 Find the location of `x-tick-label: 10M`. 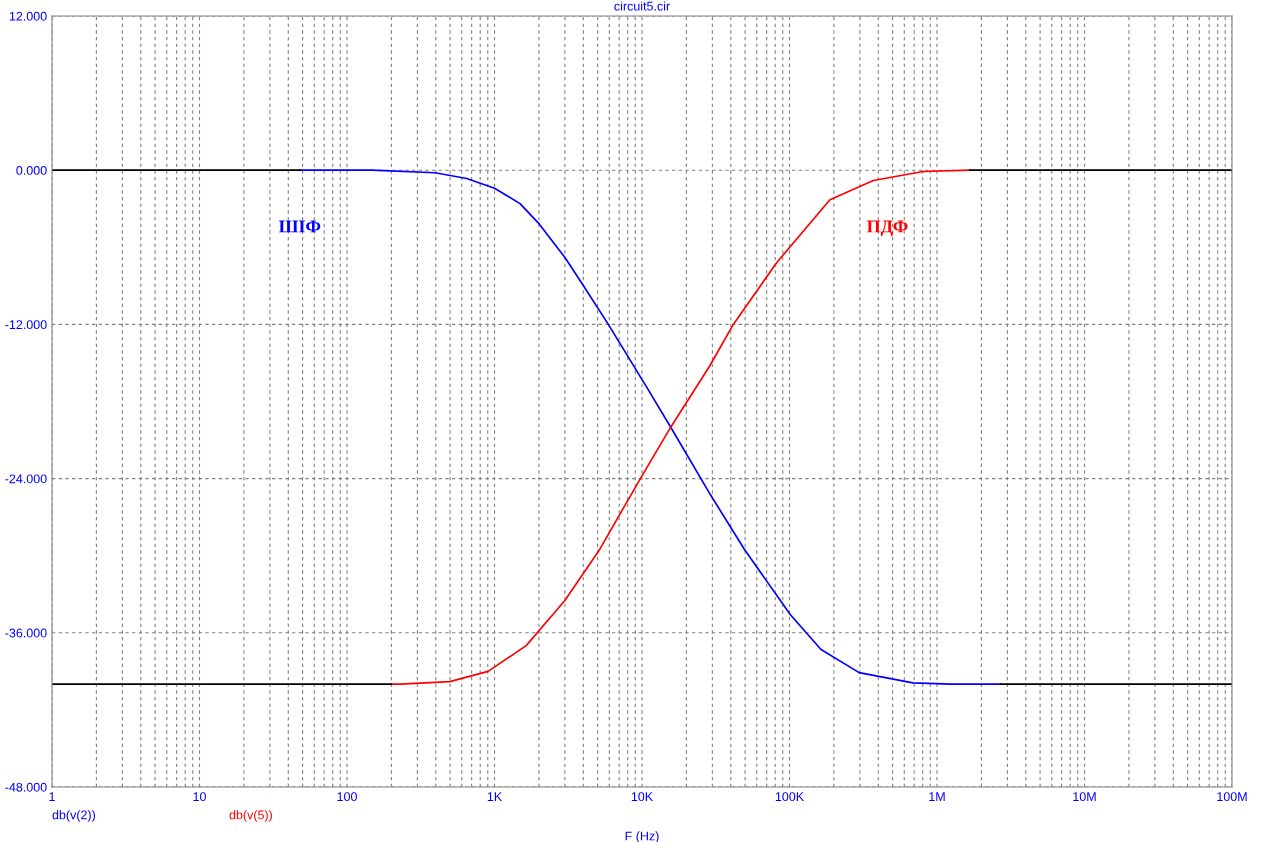

x-tick-label: 10M is located at coordinates (1084, 797).